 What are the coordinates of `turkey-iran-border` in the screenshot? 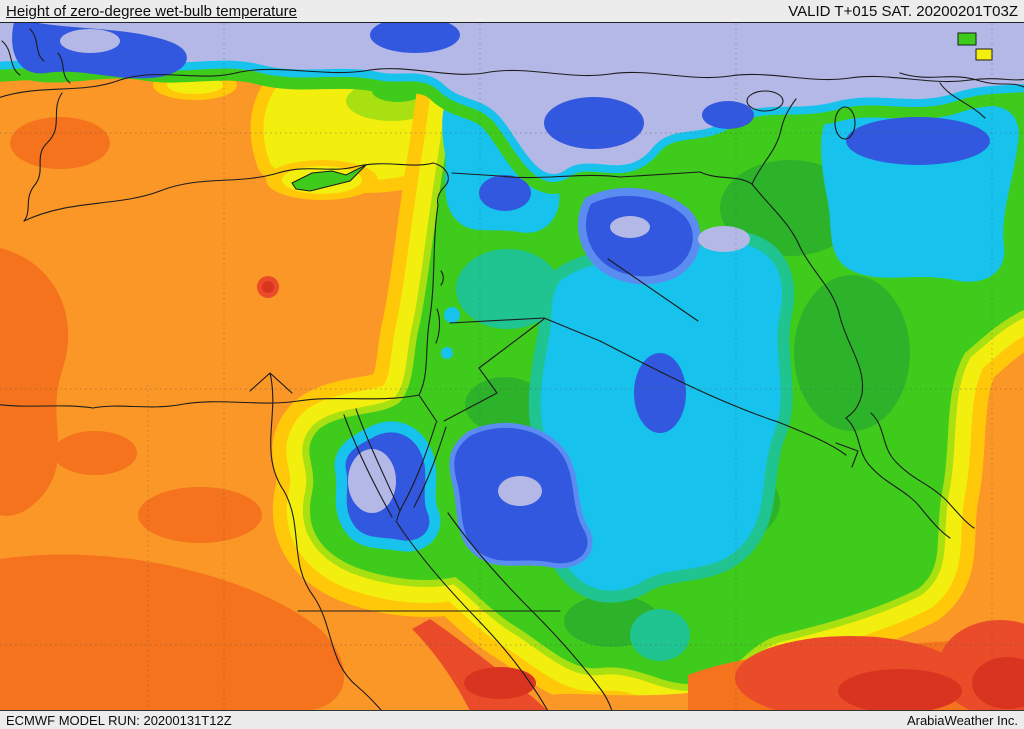 It's located at (774, 141).